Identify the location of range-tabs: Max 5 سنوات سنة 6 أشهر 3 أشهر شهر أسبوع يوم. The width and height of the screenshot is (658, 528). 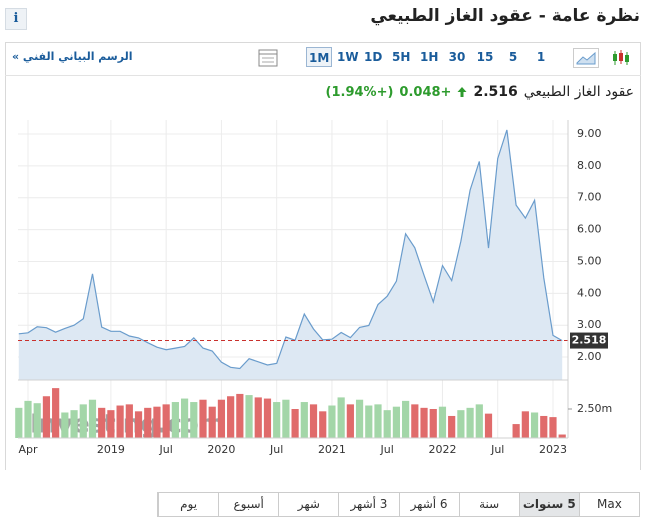
(398, 504).